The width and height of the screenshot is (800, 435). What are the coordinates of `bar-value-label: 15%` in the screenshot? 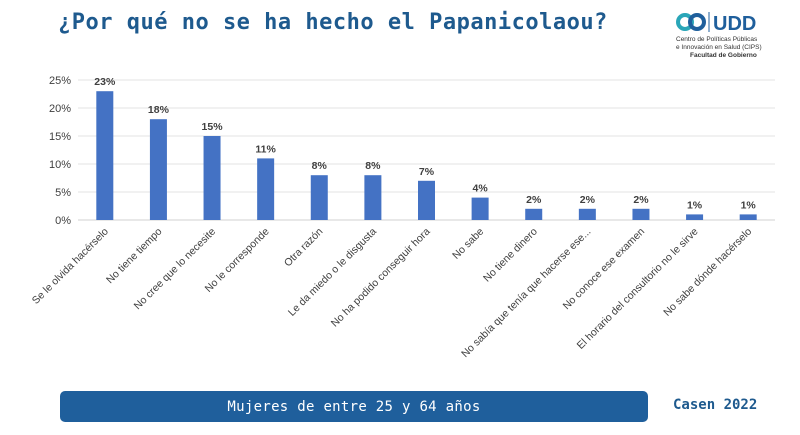 It's located at (213, 127).